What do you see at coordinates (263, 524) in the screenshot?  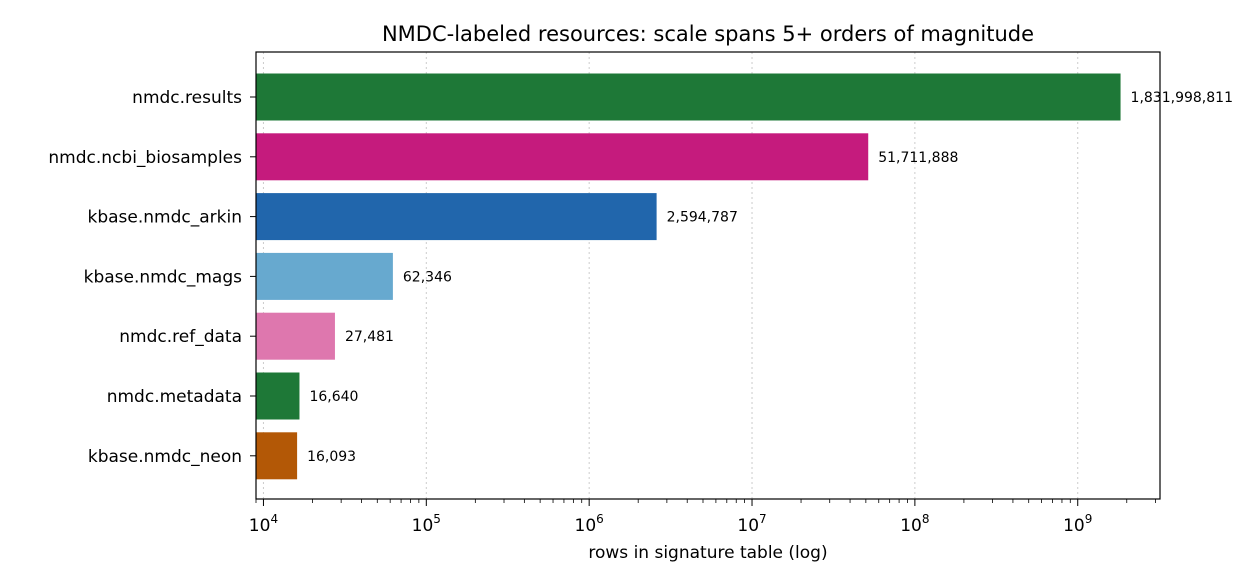 I see `x-tick-label: 10⁴` at bounding box center [263, 524].